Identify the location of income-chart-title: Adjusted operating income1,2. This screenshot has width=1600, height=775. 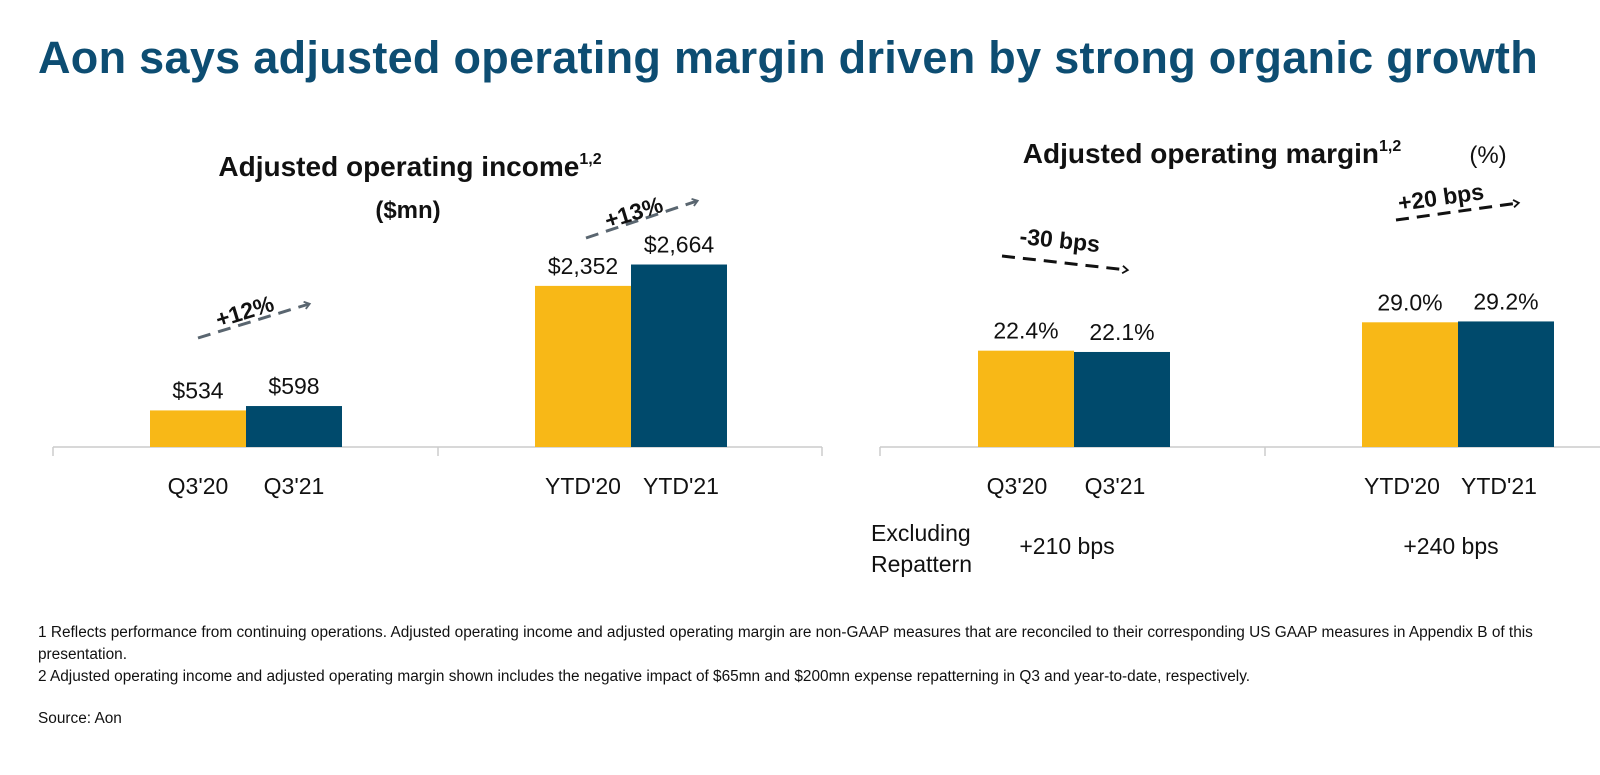
(409, 166).